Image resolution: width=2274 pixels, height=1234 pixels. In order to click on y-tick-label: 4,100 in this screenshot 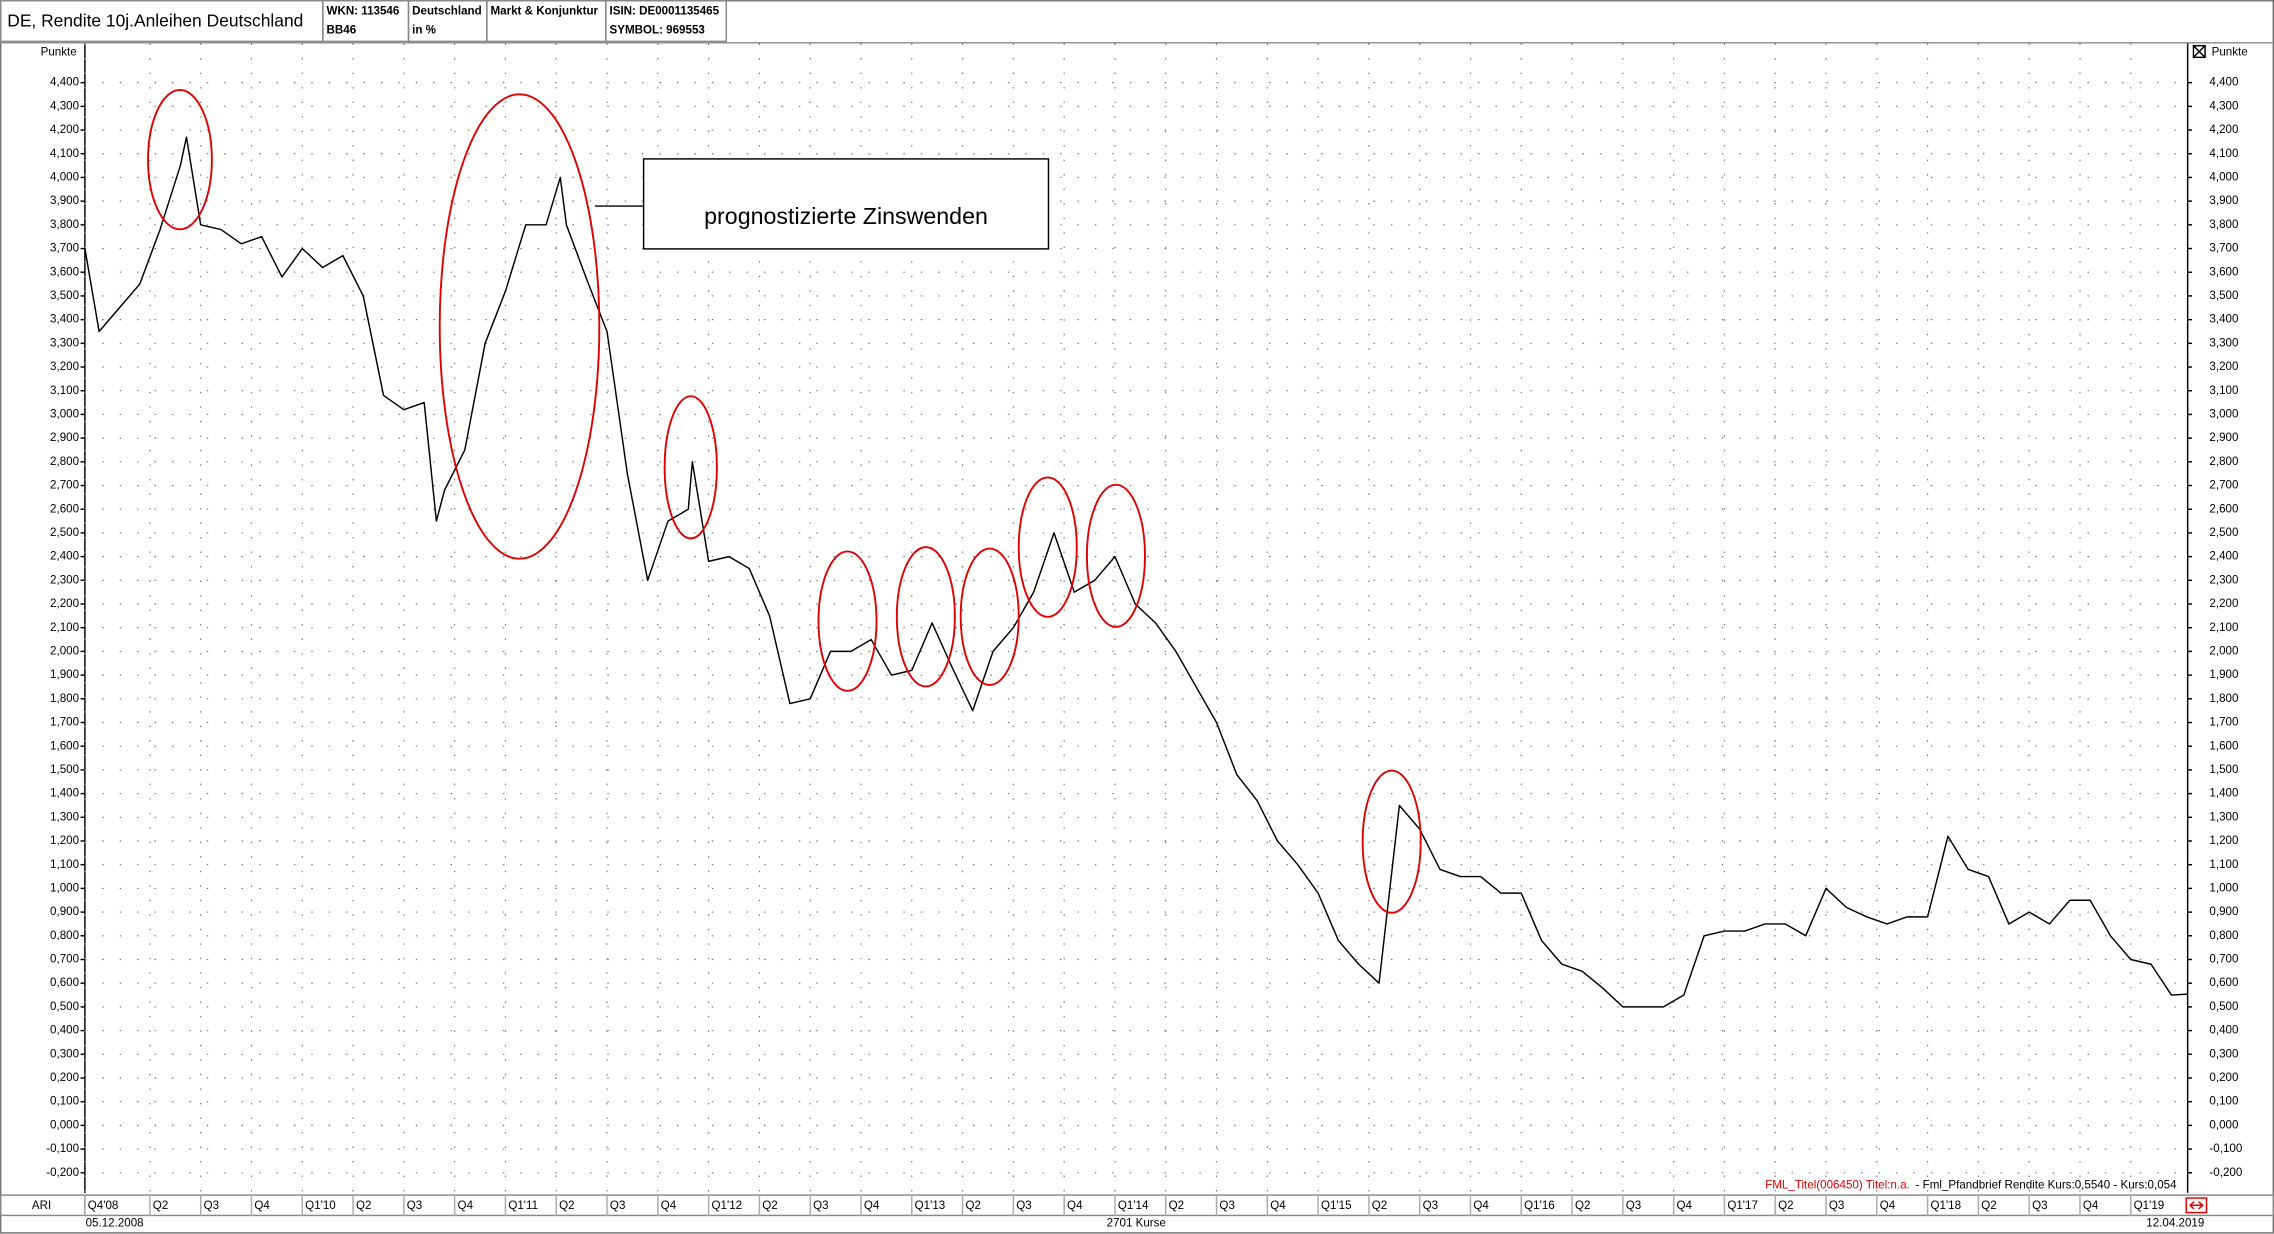, I will do `click(64, 153)`.